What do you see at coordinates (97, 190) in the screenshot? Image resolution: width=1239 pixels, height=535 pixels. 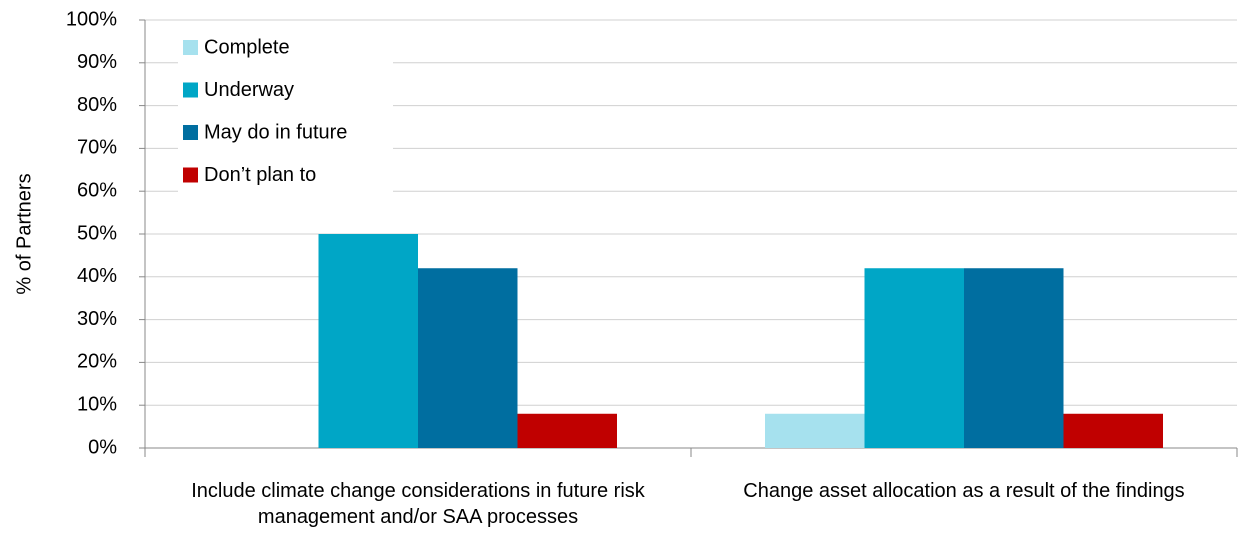 I see `y-tick-label: 60%` at bounding box center [97, 190].